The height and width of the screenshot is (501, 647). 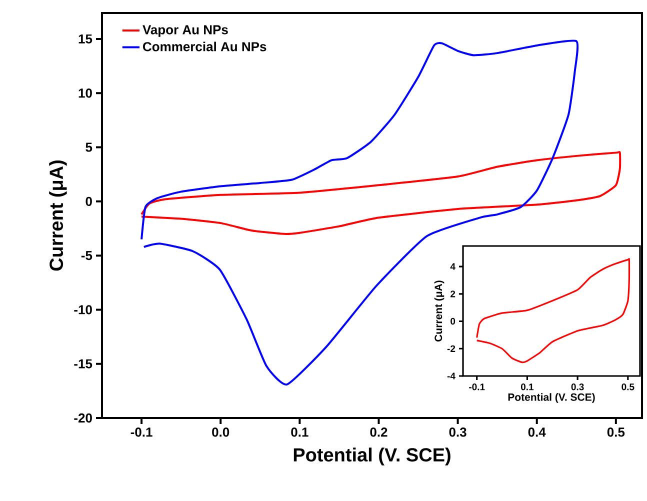 What do you see at coordinates (83, 418) in the screenshot?
I see `y-tick-label: -20` at bounding box center [83, 418].